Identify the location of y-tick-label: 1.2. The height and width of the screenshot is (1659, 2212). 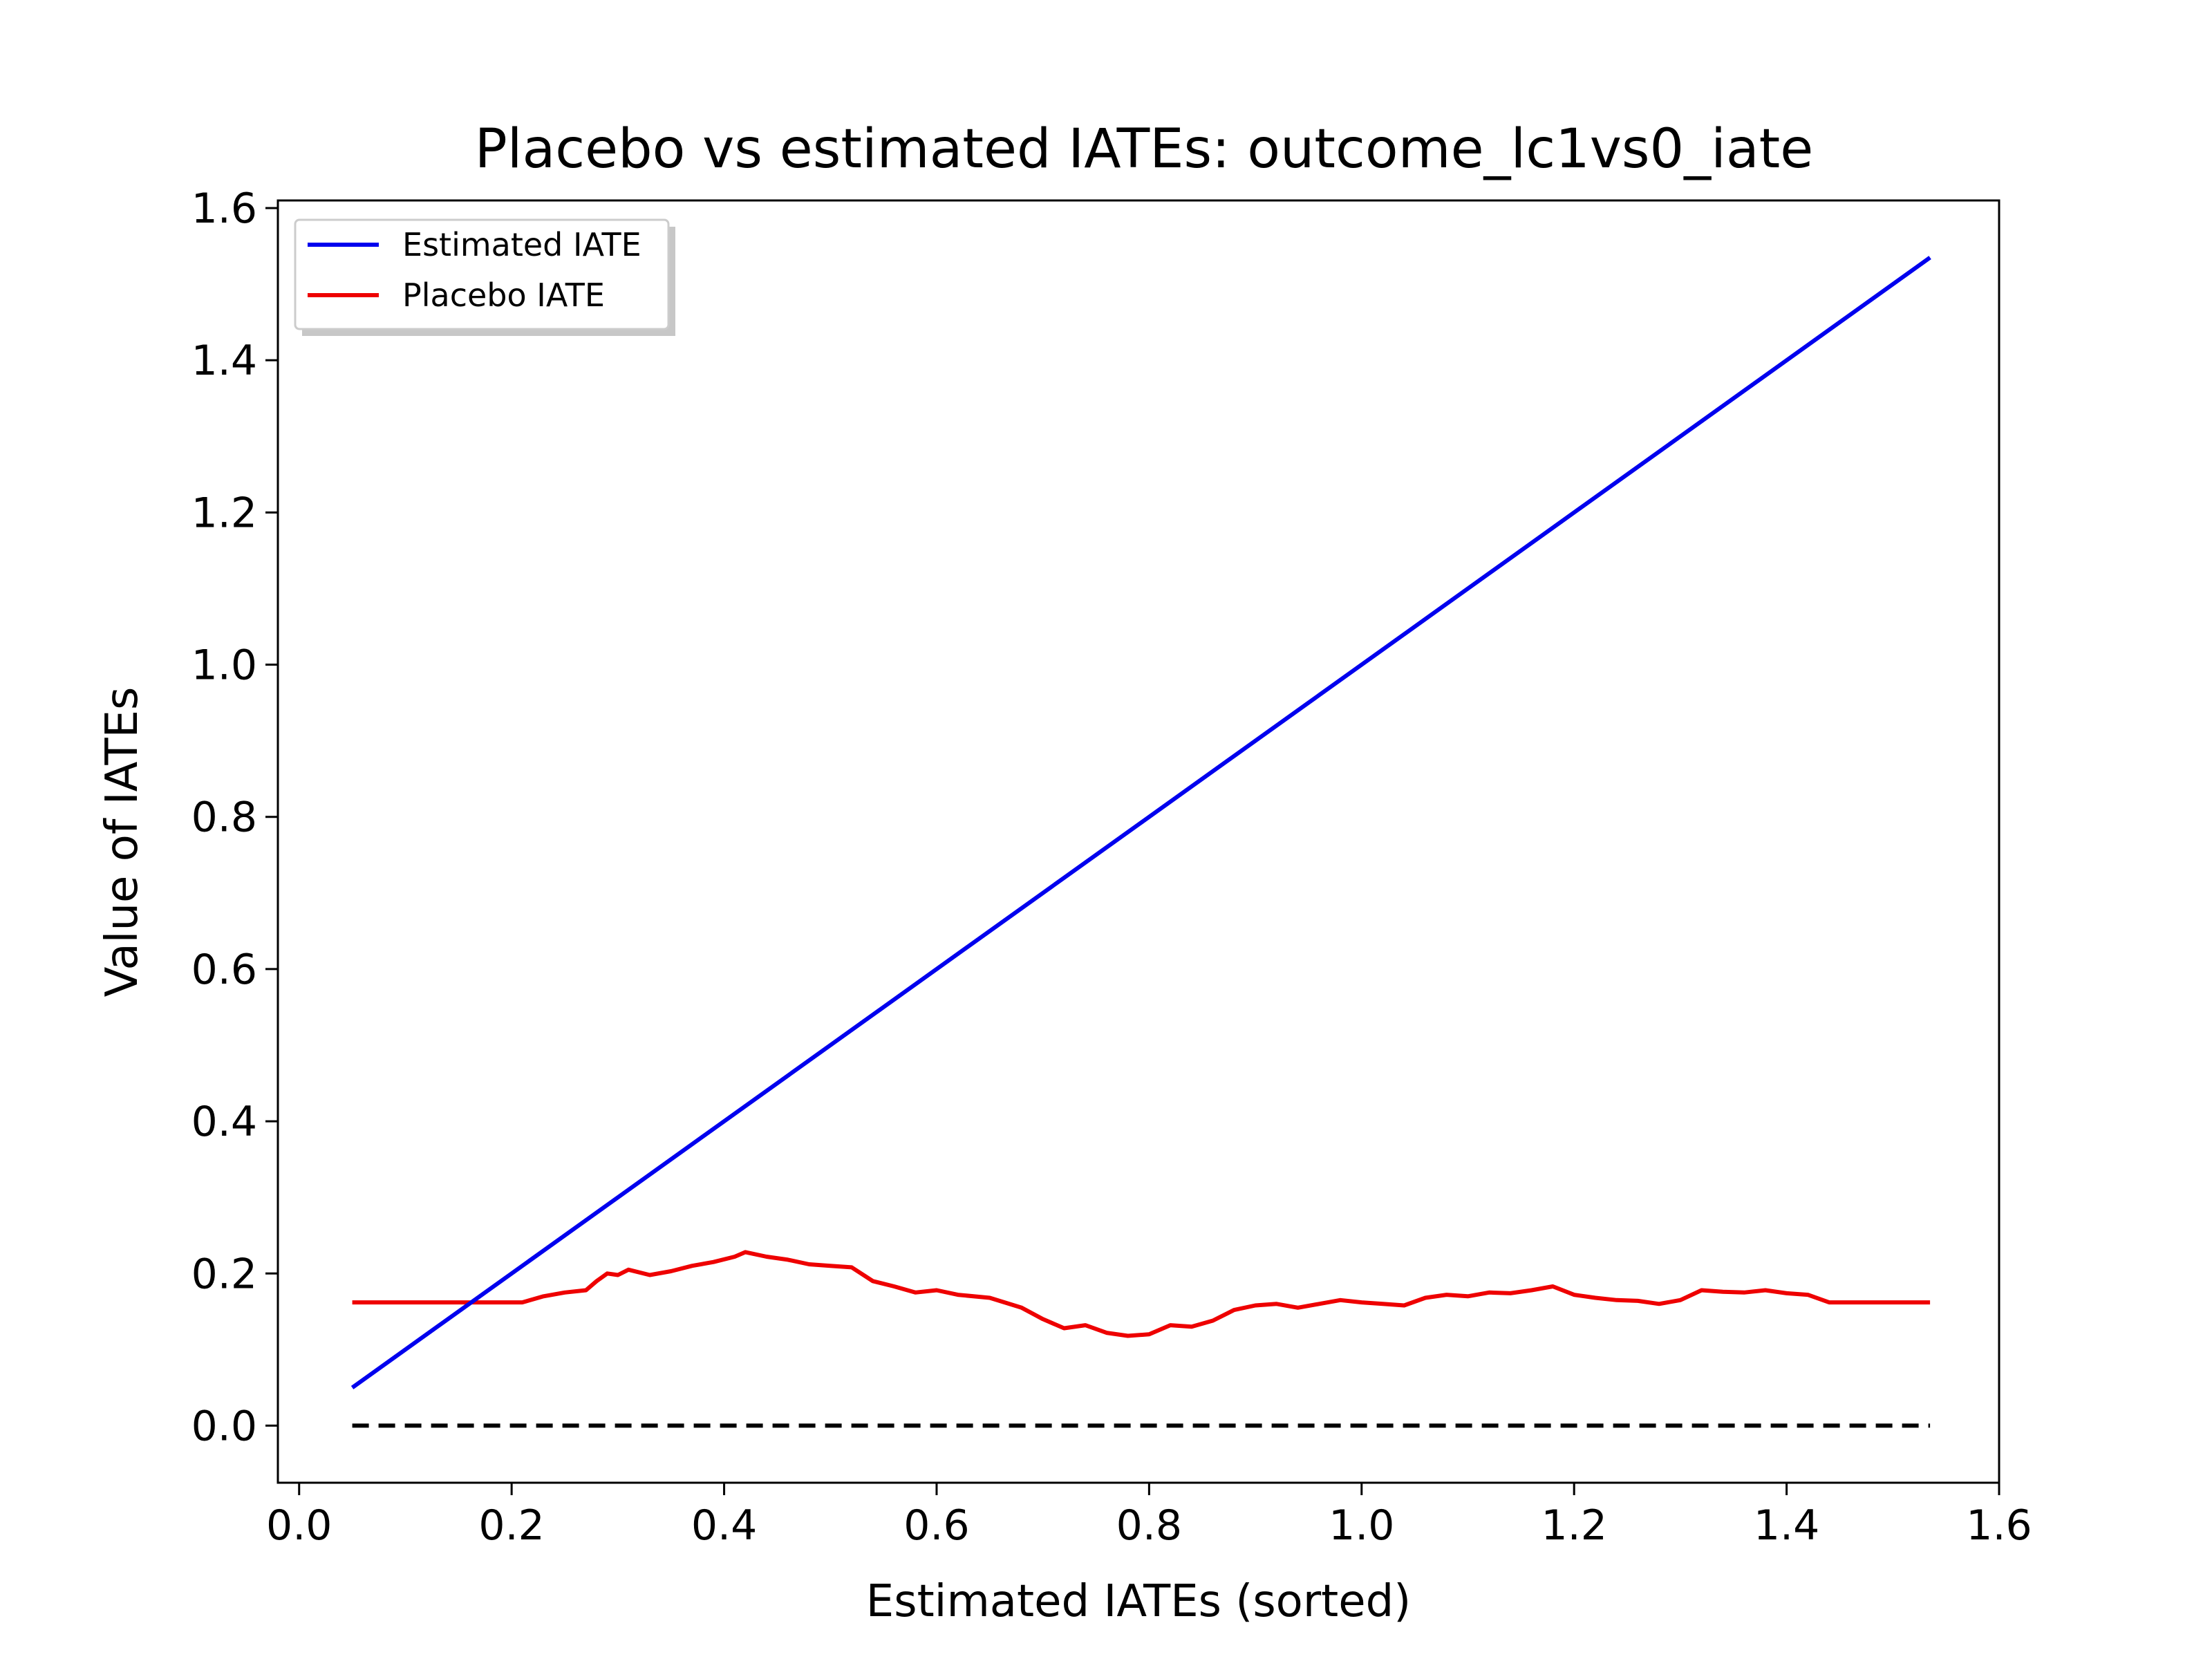
(224, 513).